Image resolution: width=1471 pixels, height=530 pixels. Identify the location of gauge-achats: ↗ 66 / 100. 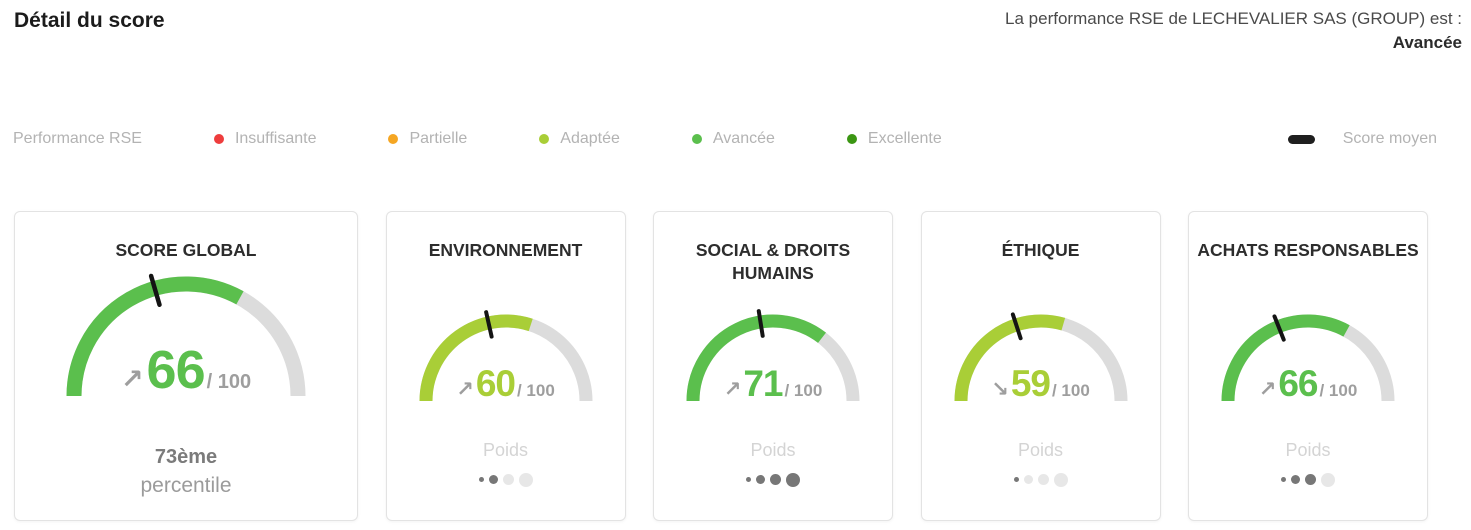
(1308, 358).